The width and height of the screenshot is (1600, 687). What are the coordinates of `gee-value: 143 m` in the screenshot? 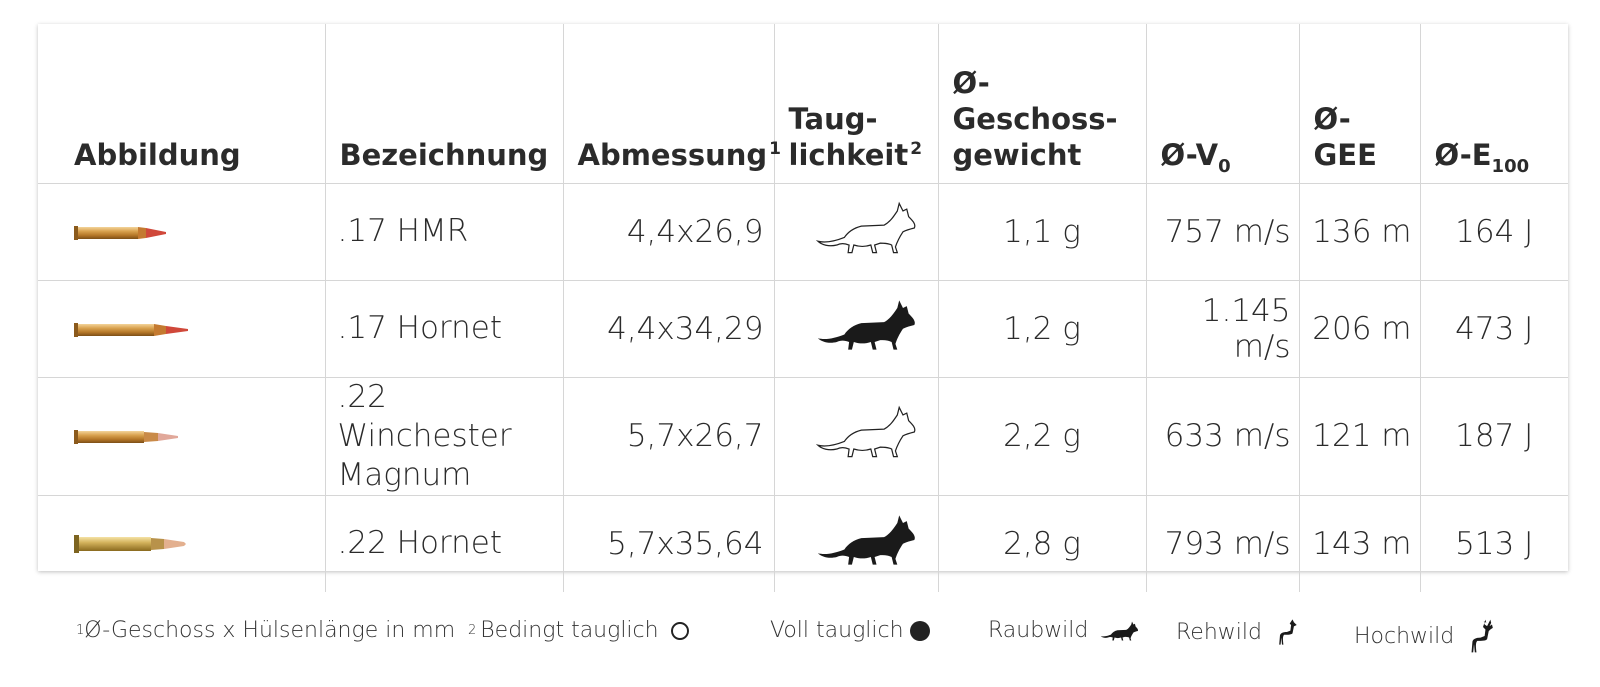 It's located at (1360, 543).